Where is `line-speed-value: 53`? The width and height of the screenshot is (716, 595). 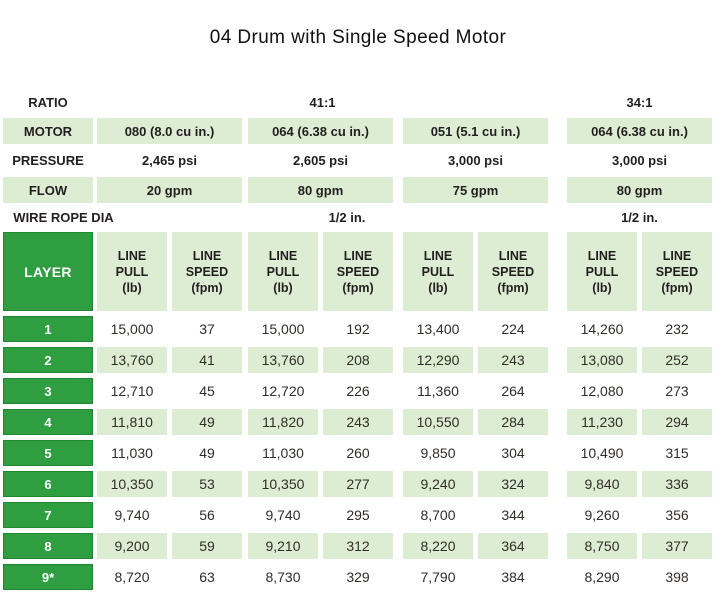
line-speed-value: 53 is located at coordinates (207, 484).